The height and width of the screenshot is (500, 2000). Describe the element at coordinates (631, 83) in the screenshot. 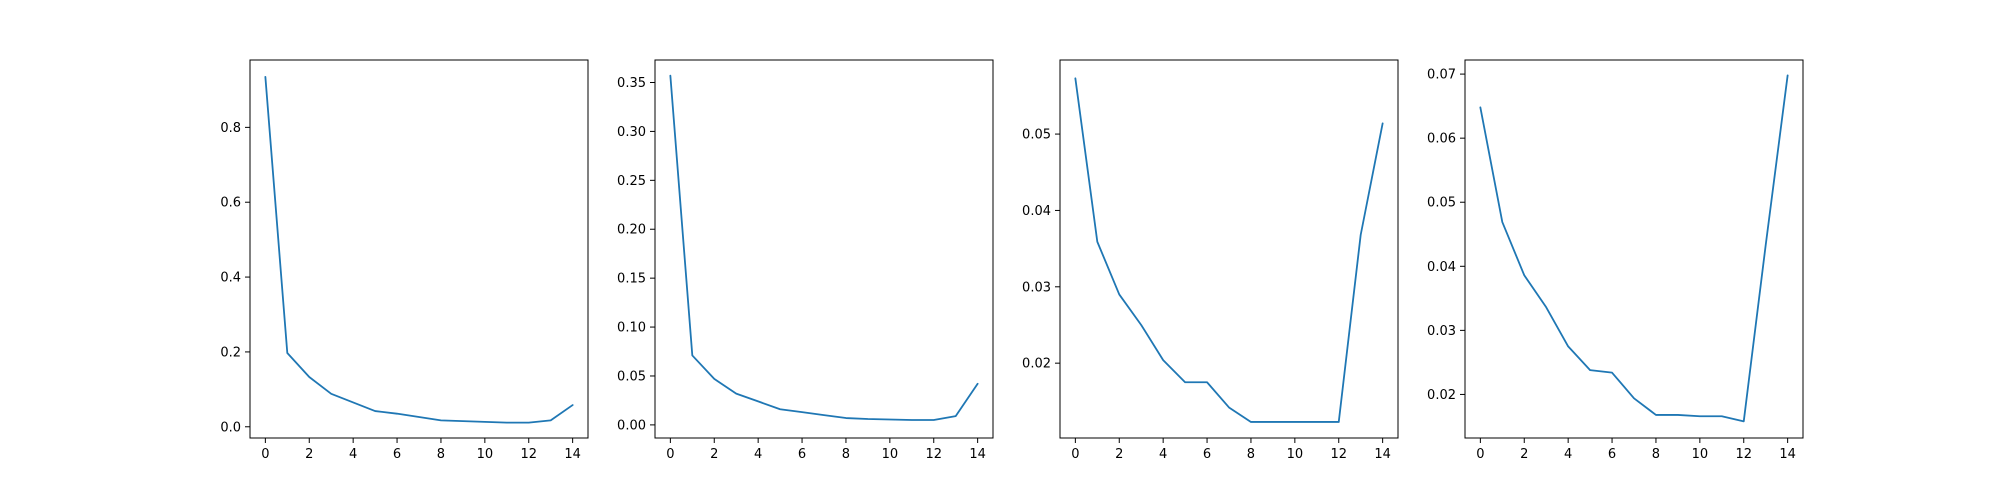

I see `y-tick-label: 0.35` at that location.